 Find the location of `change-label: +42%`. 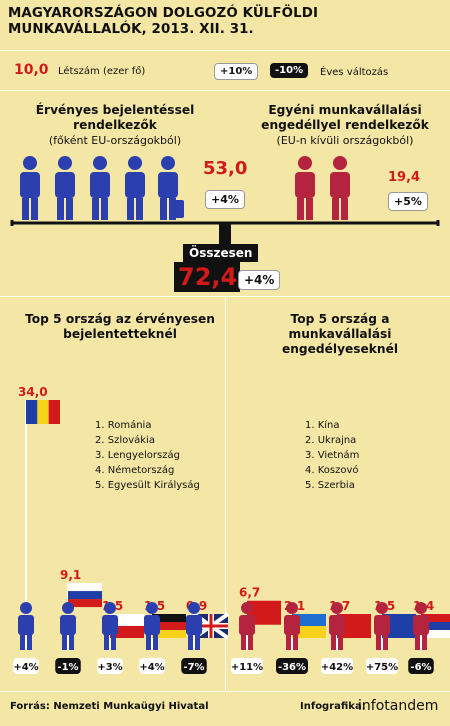

change-label: +42% is located at coordinates (337, 667).